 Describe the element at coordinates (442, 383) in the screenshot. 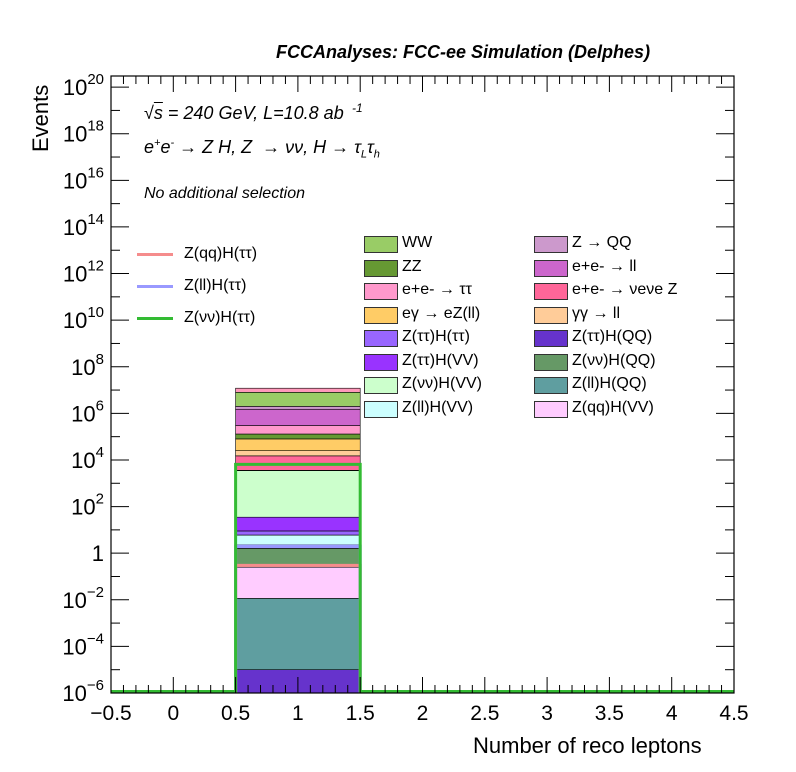

I see `legend-label: Z(νν)H(VV)` at that location.